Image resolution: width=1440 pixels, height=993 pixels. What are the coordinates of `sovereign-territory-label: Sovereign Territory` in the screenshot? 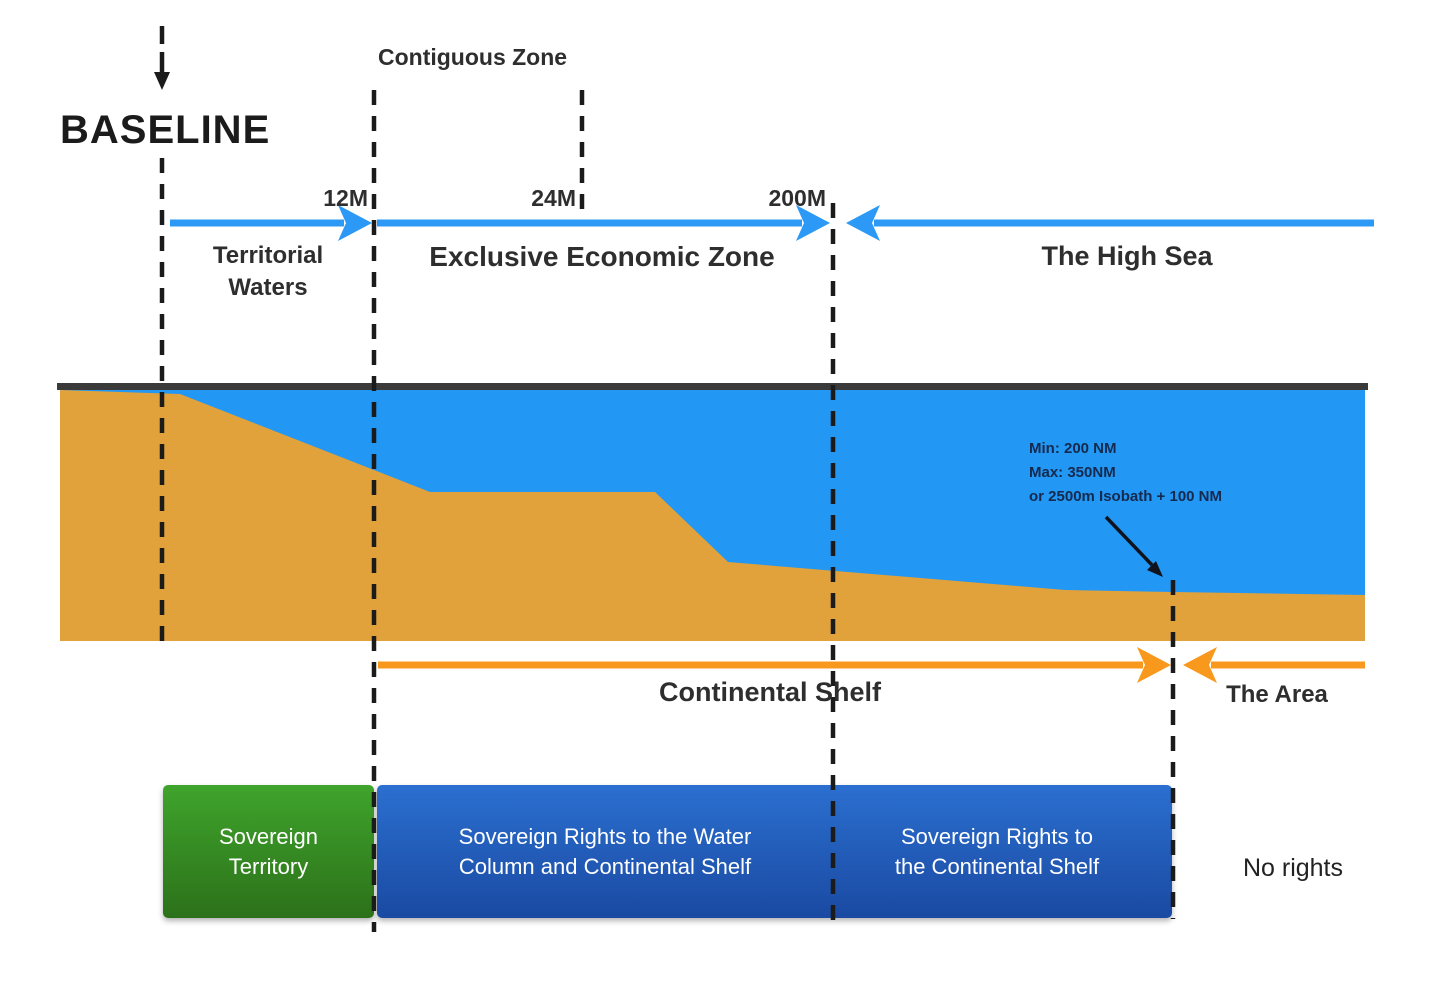 It's located at (268, 851).